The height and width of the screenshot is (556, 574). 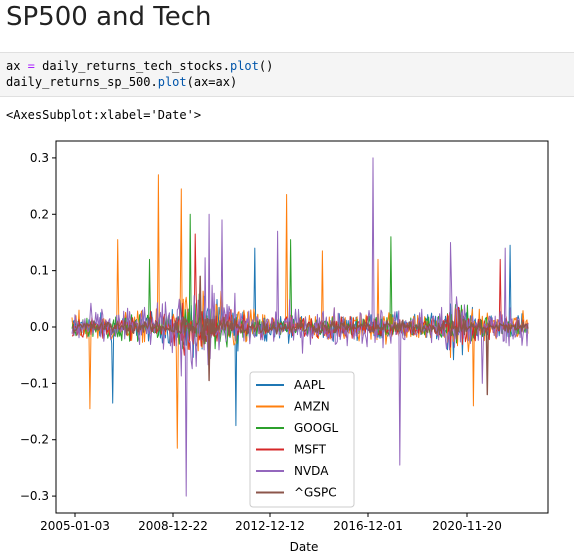 What do you see at coordinates (39, 271) in the screenshot?
I see `y-tick-label: 0.1` at bounding box center [39, 271].